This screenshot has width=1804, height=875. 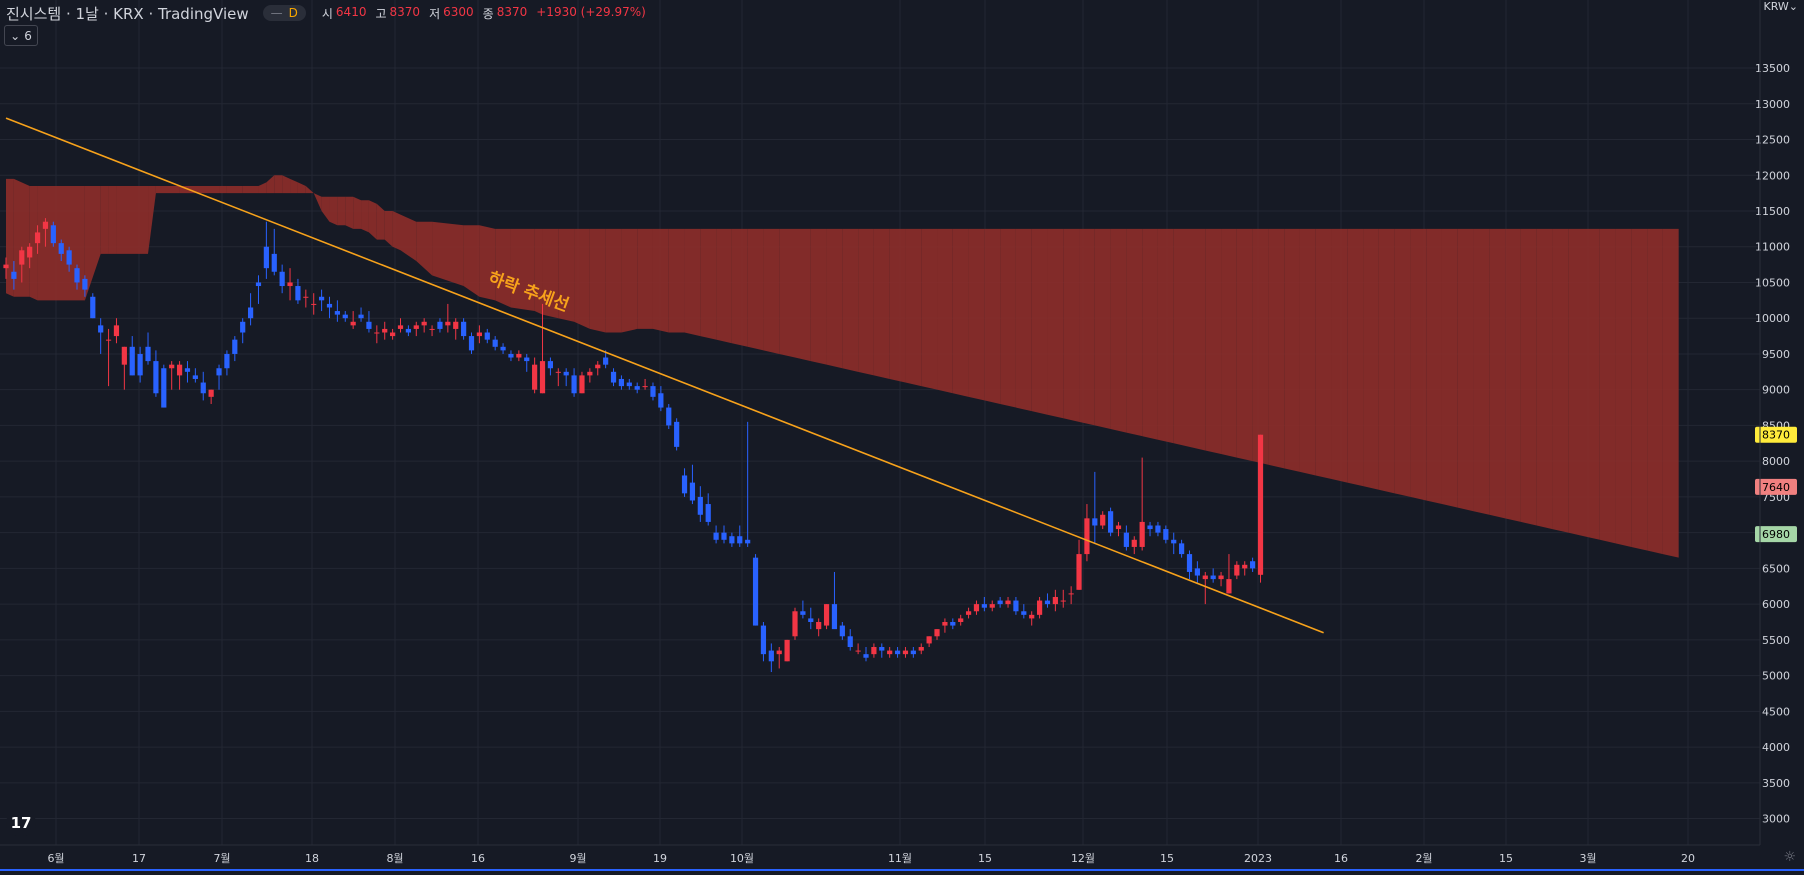 What do you see at coordinates (577, 858) in the screenshot?
I see `x-tick-label: 9월` at bounding box center [577, 858].